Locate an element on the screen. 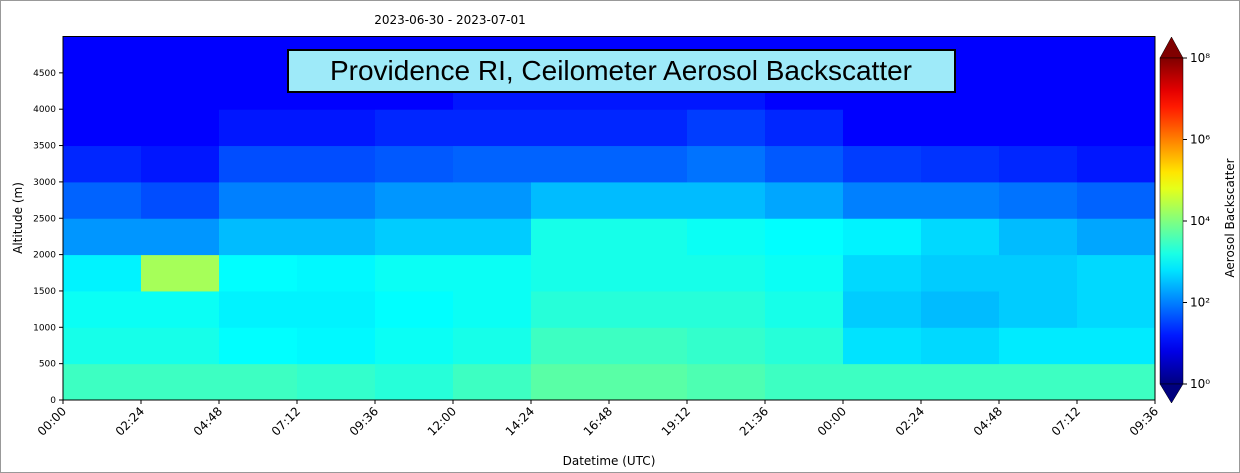  x-axis-label: Datetime (UTC) is located at coordinates (609, 461).